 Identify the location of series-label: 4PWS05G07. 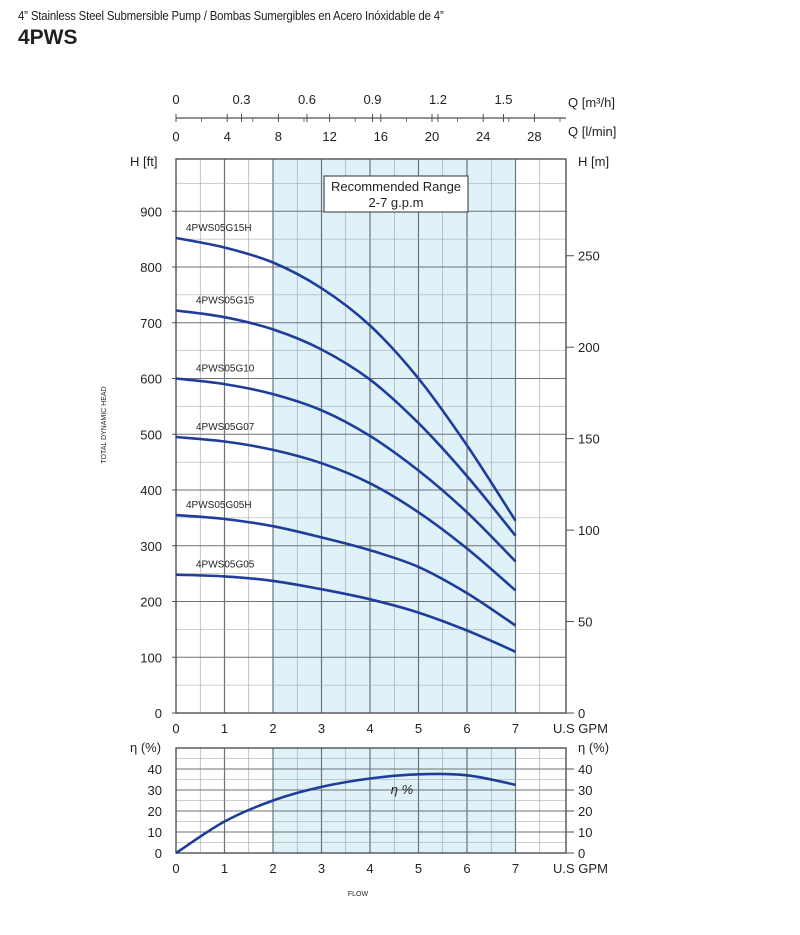
(225, 427).